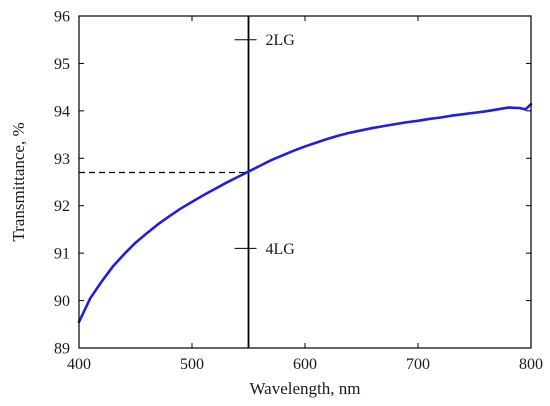 The height and width of the screenshot is (406, 550). I want to click on x-axis-title: Wavelength, nm, so click(305, 388).